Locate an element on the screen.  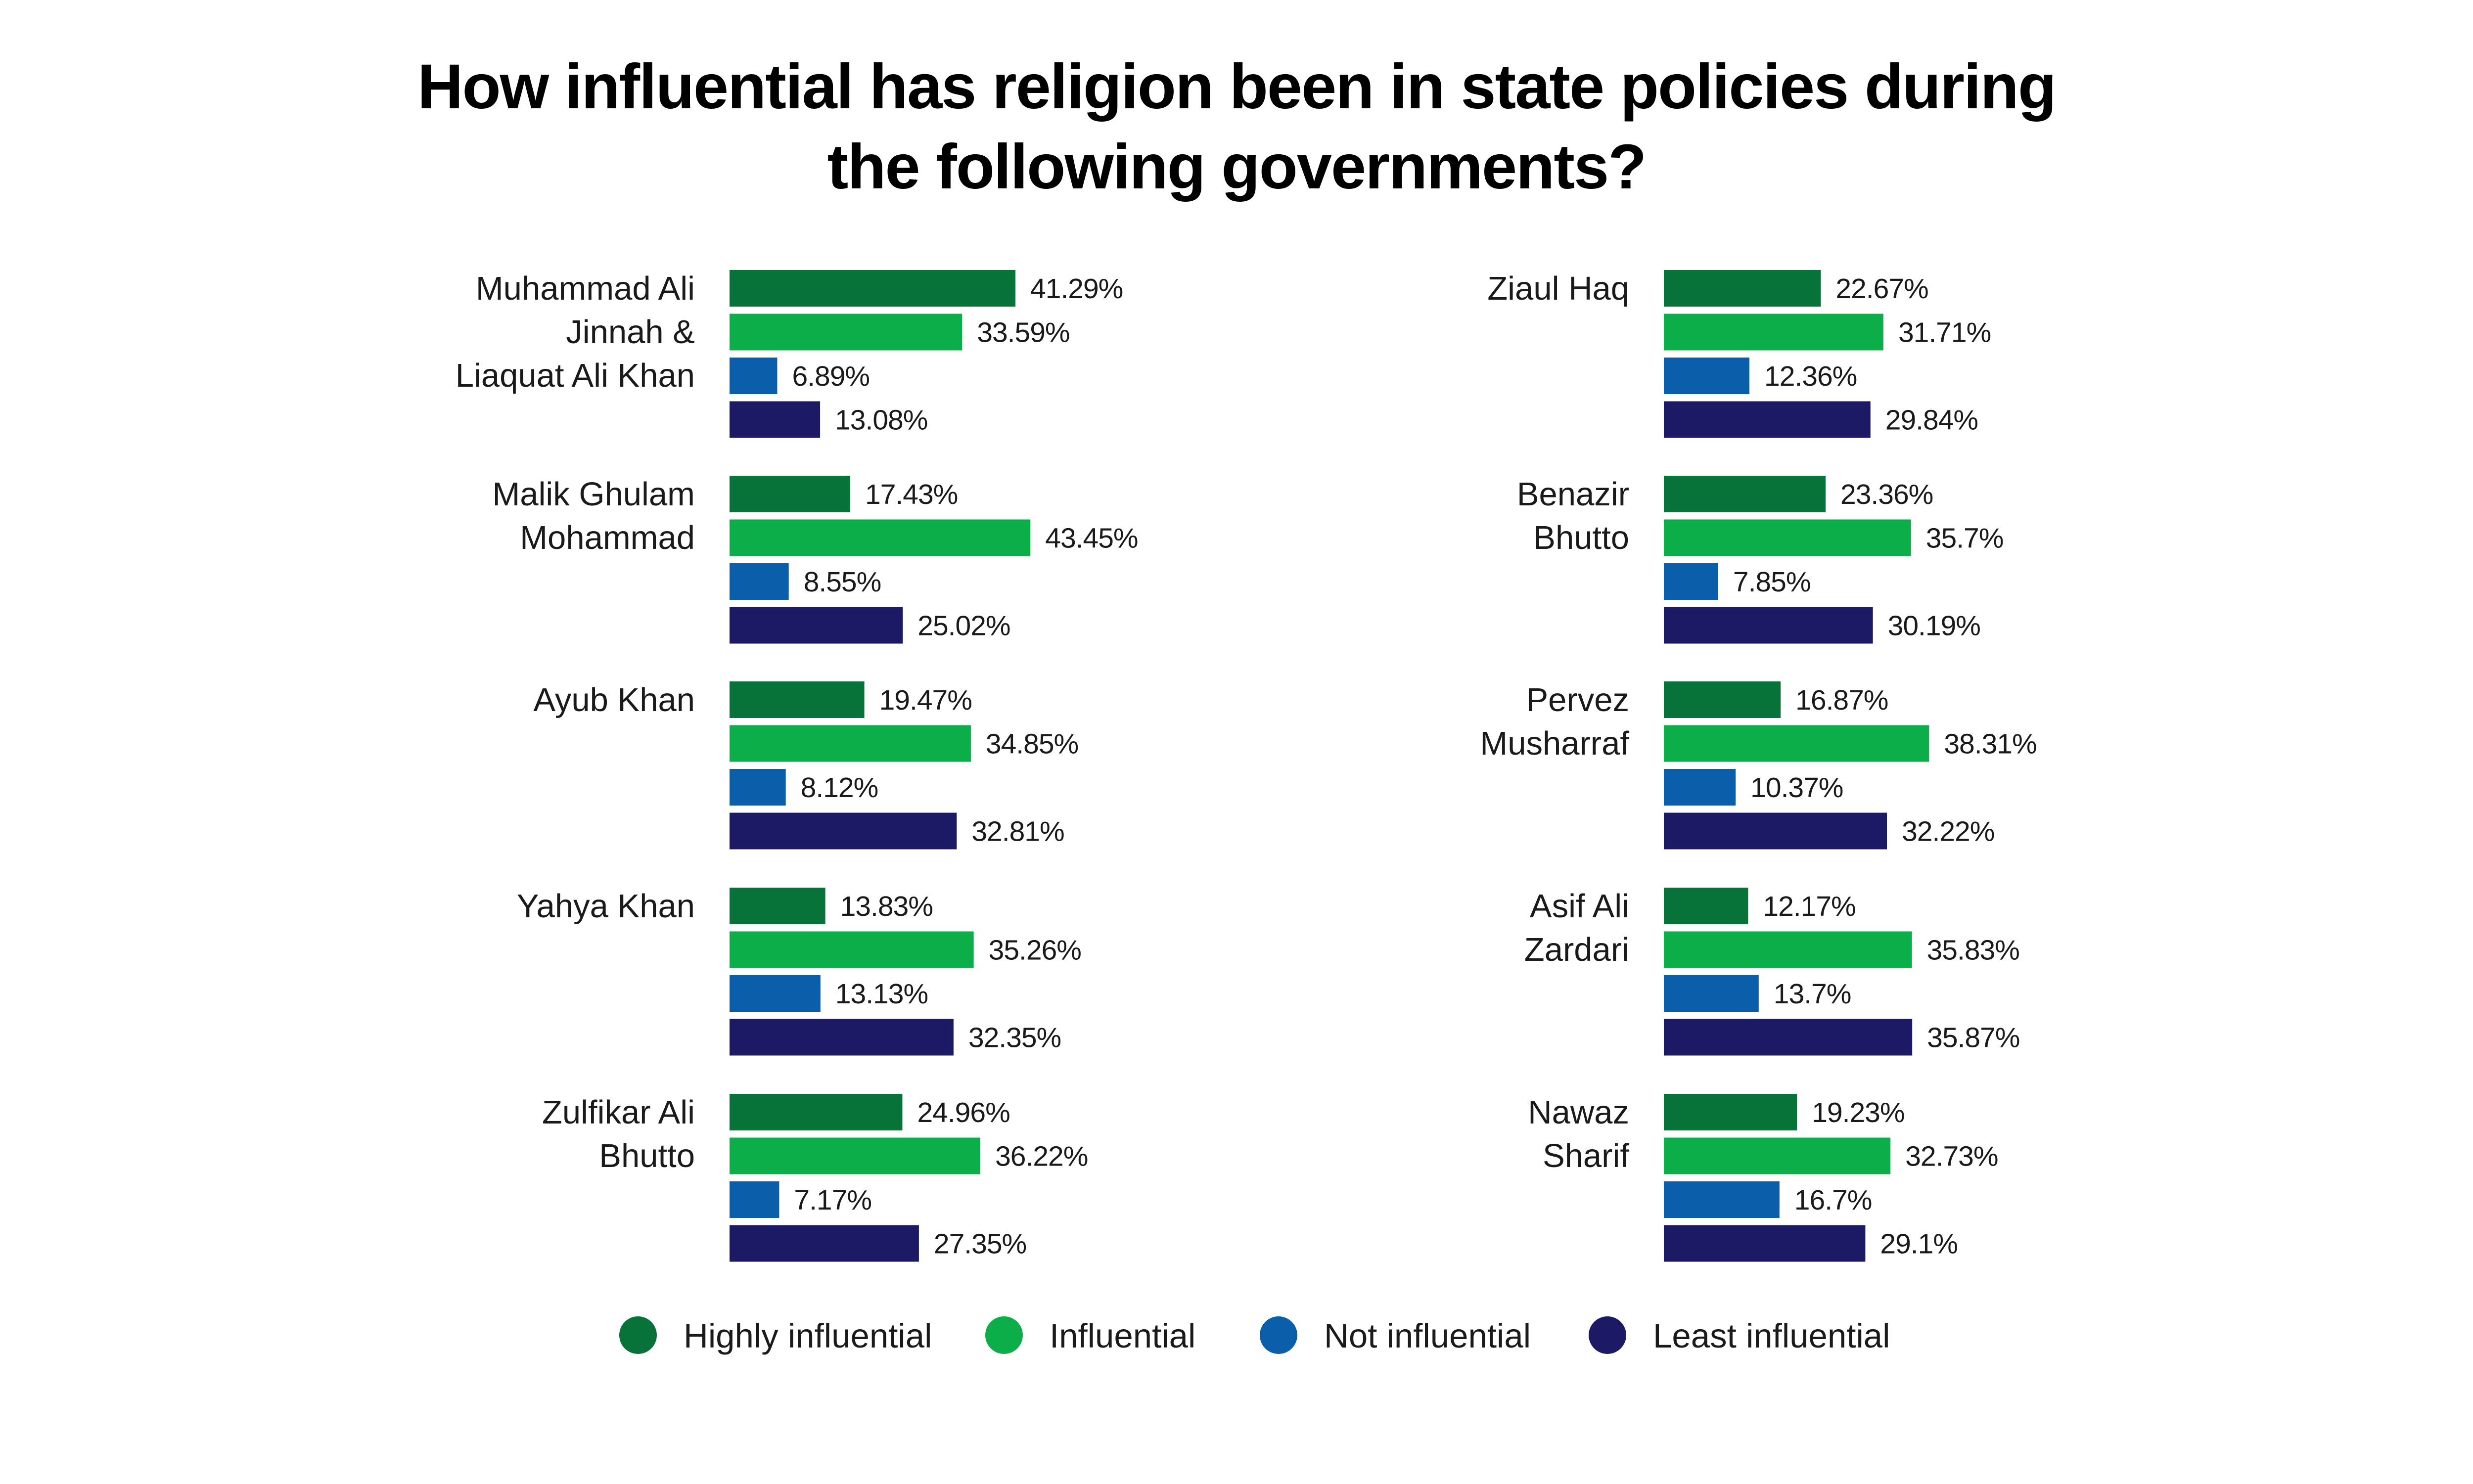
data-label: 32.73% is located at coordinates (1952, 1156).